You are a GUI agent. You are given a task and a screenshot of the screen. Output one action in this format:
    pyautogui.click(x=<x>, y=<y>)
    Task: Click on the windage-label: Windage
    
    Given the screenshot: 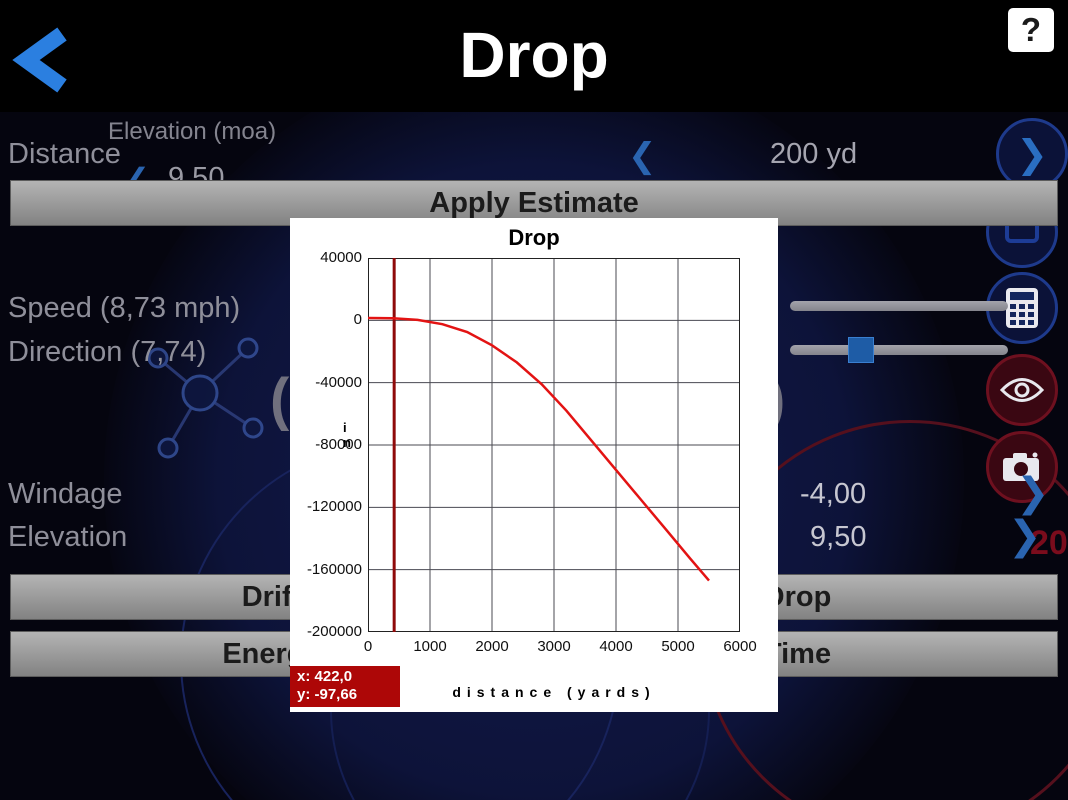 What is the action you would take?
    pyautogui.click(x=65, y=494)
    